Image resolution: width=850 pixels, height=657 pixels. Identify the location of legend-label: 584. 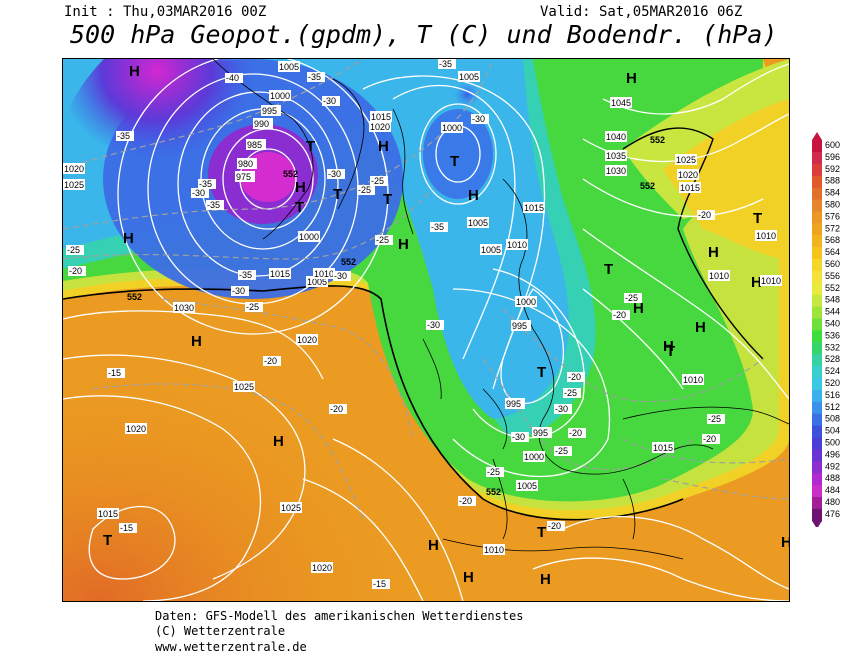
(832, 193).